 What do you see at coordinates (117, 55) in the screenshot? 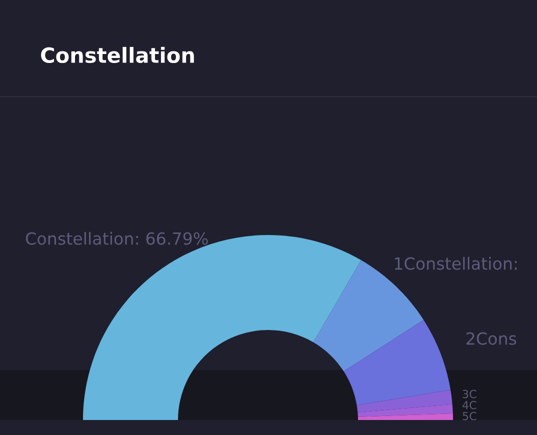
I see `chart-title: Constellation` at bounding box center [117, 55].